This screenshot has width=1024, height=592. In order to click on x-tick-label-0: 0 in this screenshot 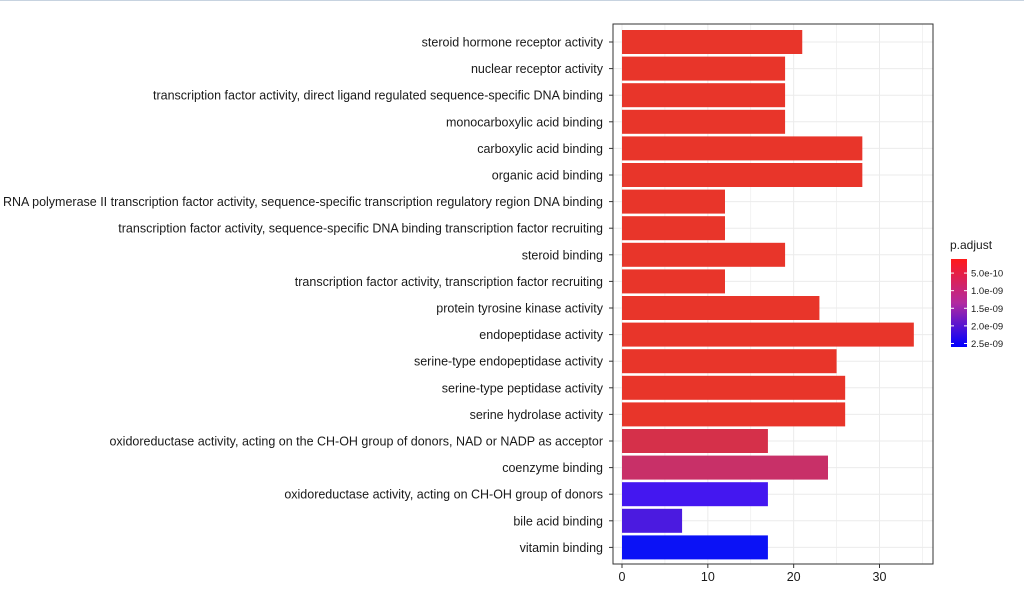, I will do `click(622, 577)`.